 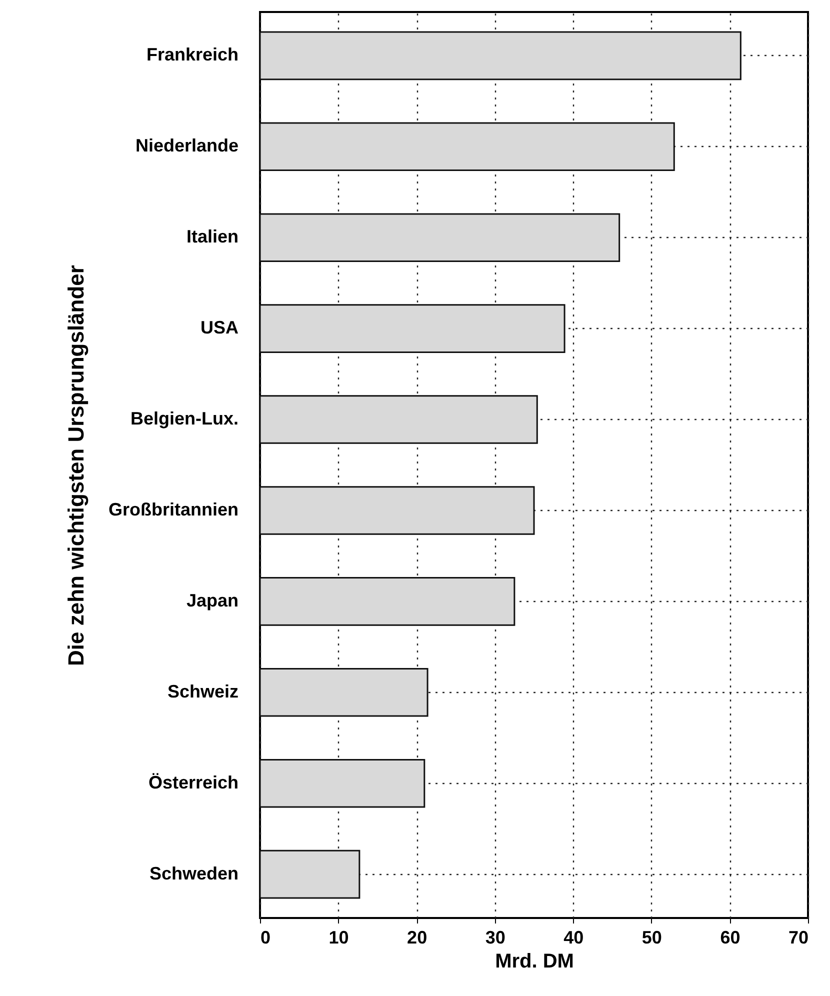 What do you see at coordinates (173, 509) in the screenshot?
I see `y-tick-label: Großbritannien` at bounding box center [173, 509].